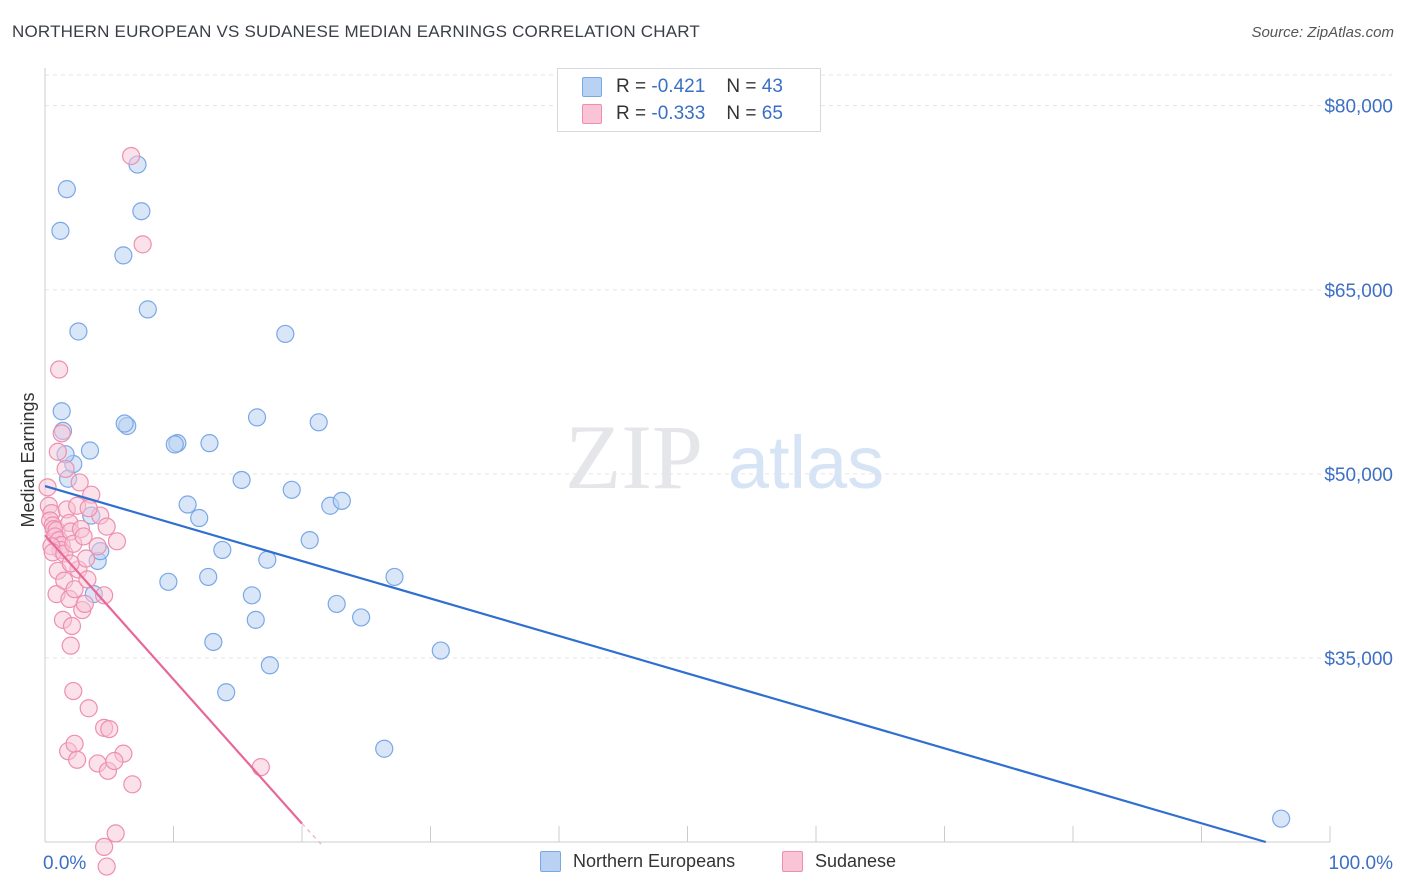 This screenshot has width=1406, height=892. I want to click on legend-n-value: 65, so click(772, 113).